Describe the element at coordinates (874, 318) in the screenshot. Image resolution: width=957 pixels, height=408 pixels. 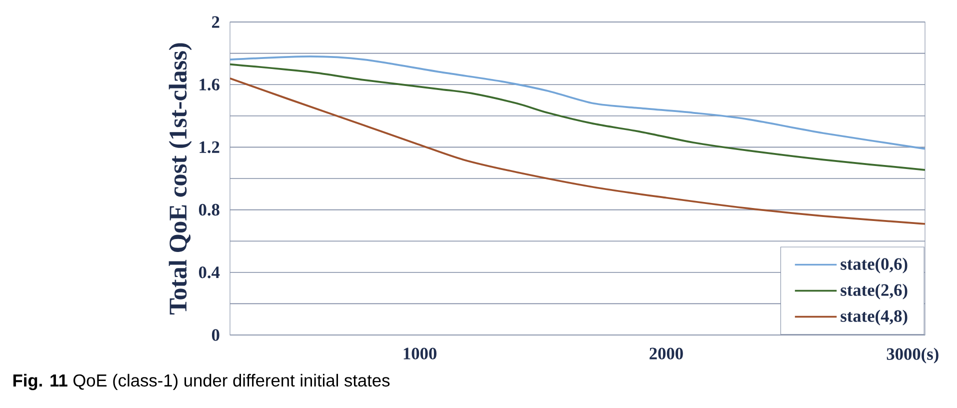
I see `legend-label: state(4,8)` at that location.